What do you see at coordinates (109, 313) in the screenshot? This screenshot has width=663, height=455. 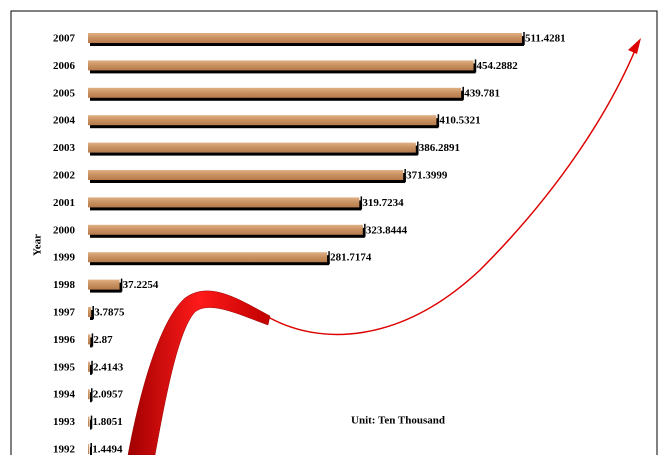 I see `value-label: 3.7875` at bounding box center [109, 313].